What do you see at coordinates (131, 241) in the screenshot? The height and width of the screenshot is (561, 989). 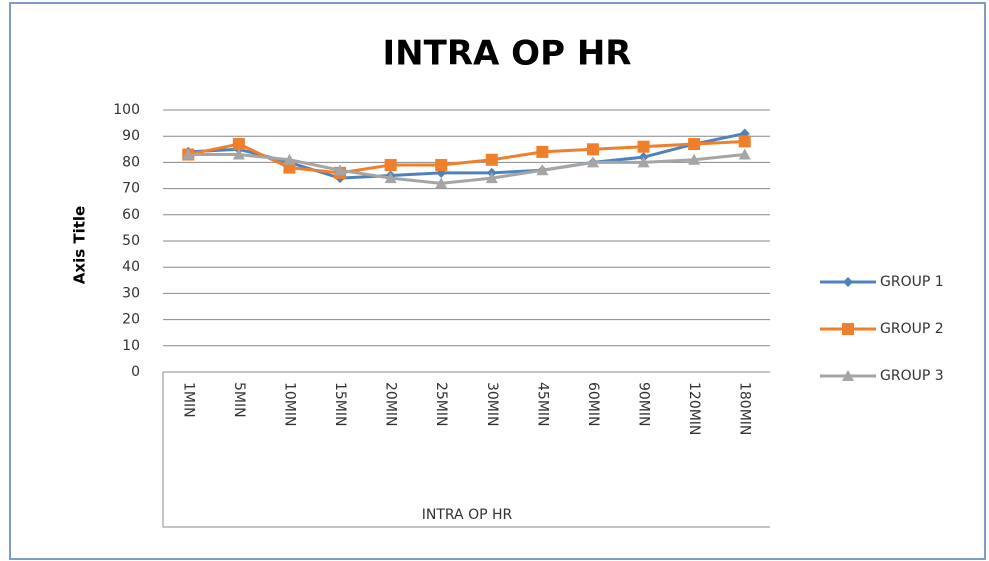 I see `y-tick-label: 50` at bounding box center [131, 241].